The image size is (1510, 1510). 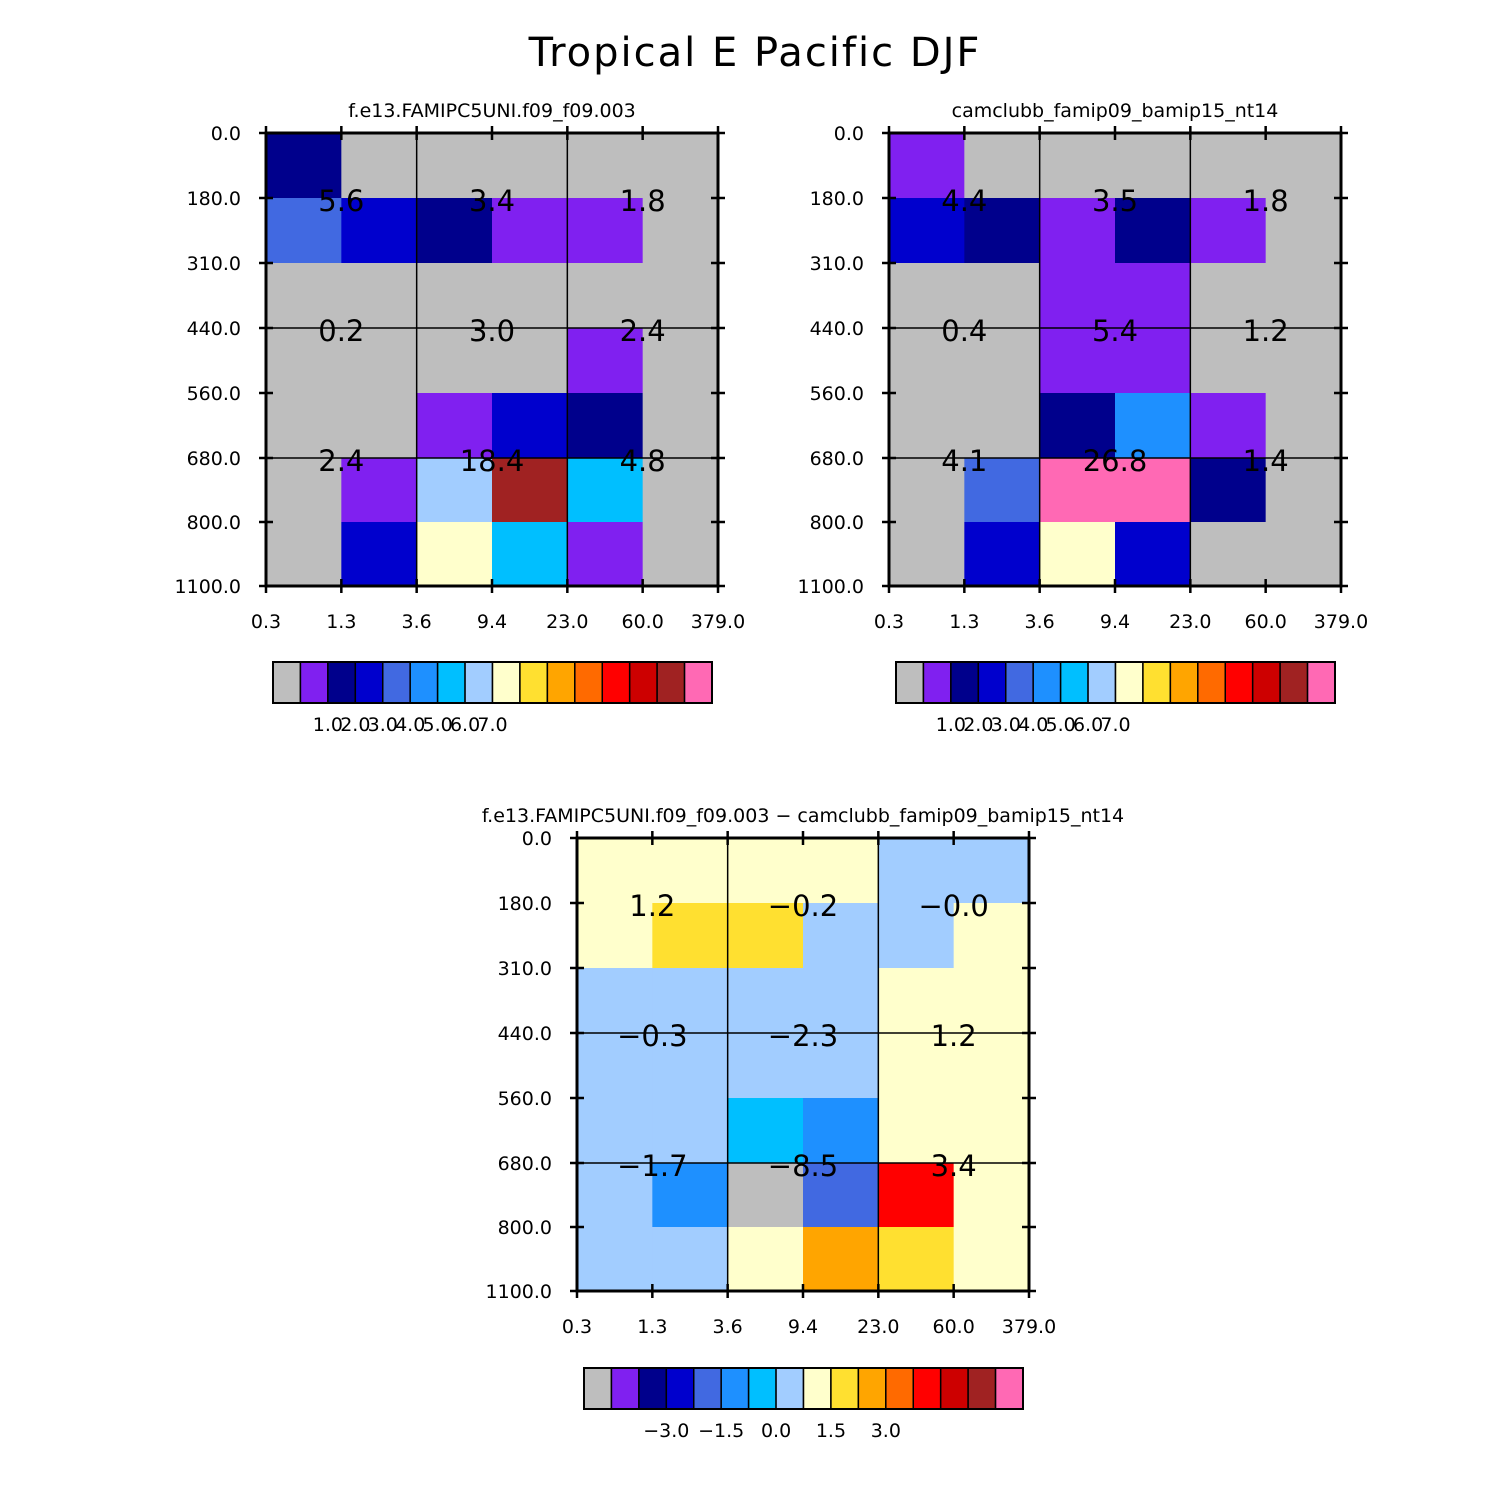 What do you see at coordinates (666, 1431) in the screenshot?
I see `colorbar-label: −3.0` at bounding box center [666, 1431].